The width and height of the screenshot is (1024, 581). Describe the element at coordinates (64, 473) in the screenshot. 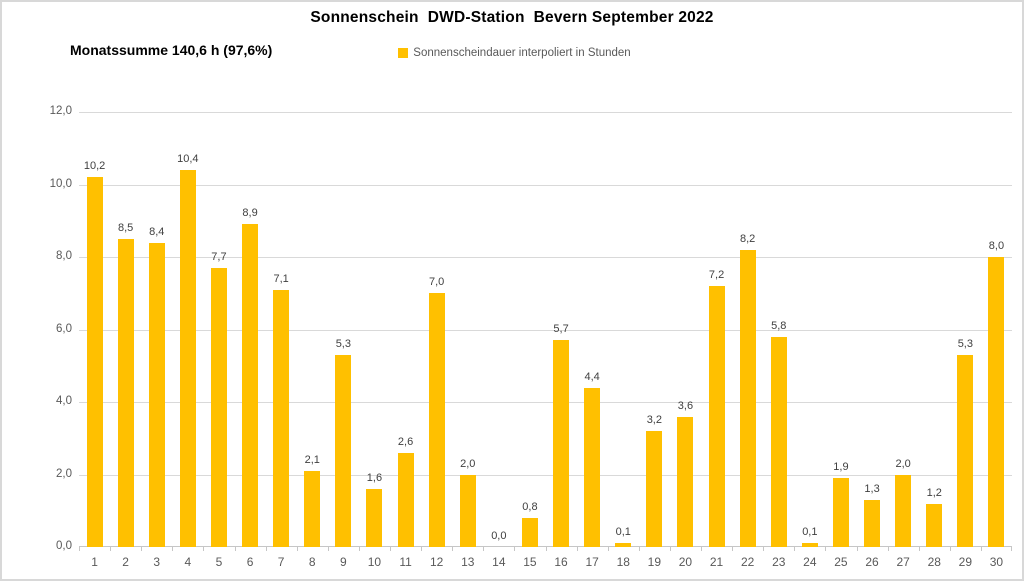

I see `y-tick-label: 2,0` at that location.